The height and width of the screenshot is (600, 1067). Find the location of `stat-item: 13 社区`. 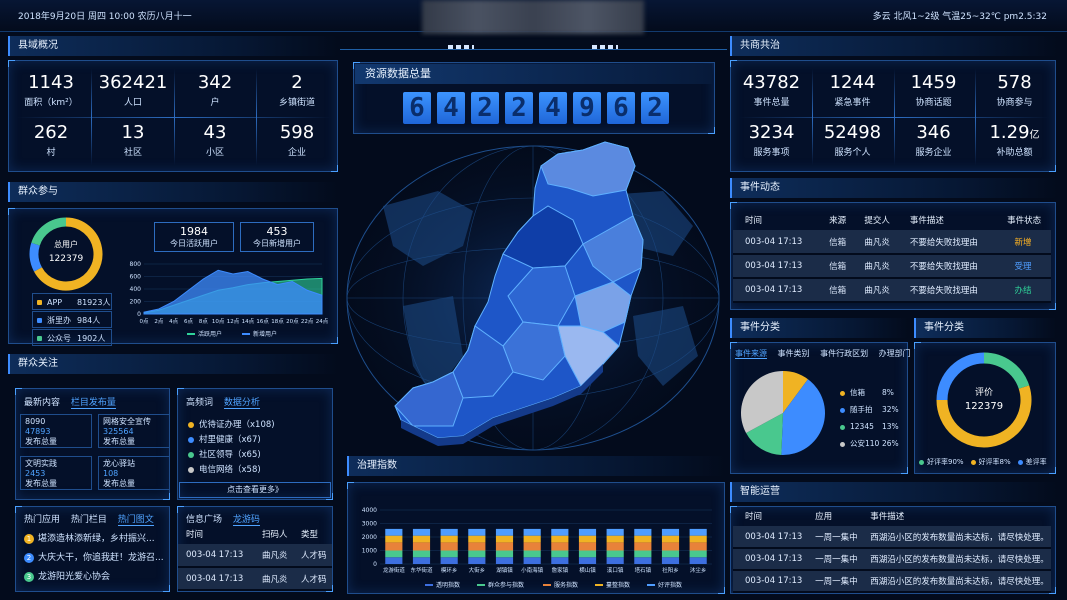

stat-item: 13 社区 is located at coordinates (133, 140).